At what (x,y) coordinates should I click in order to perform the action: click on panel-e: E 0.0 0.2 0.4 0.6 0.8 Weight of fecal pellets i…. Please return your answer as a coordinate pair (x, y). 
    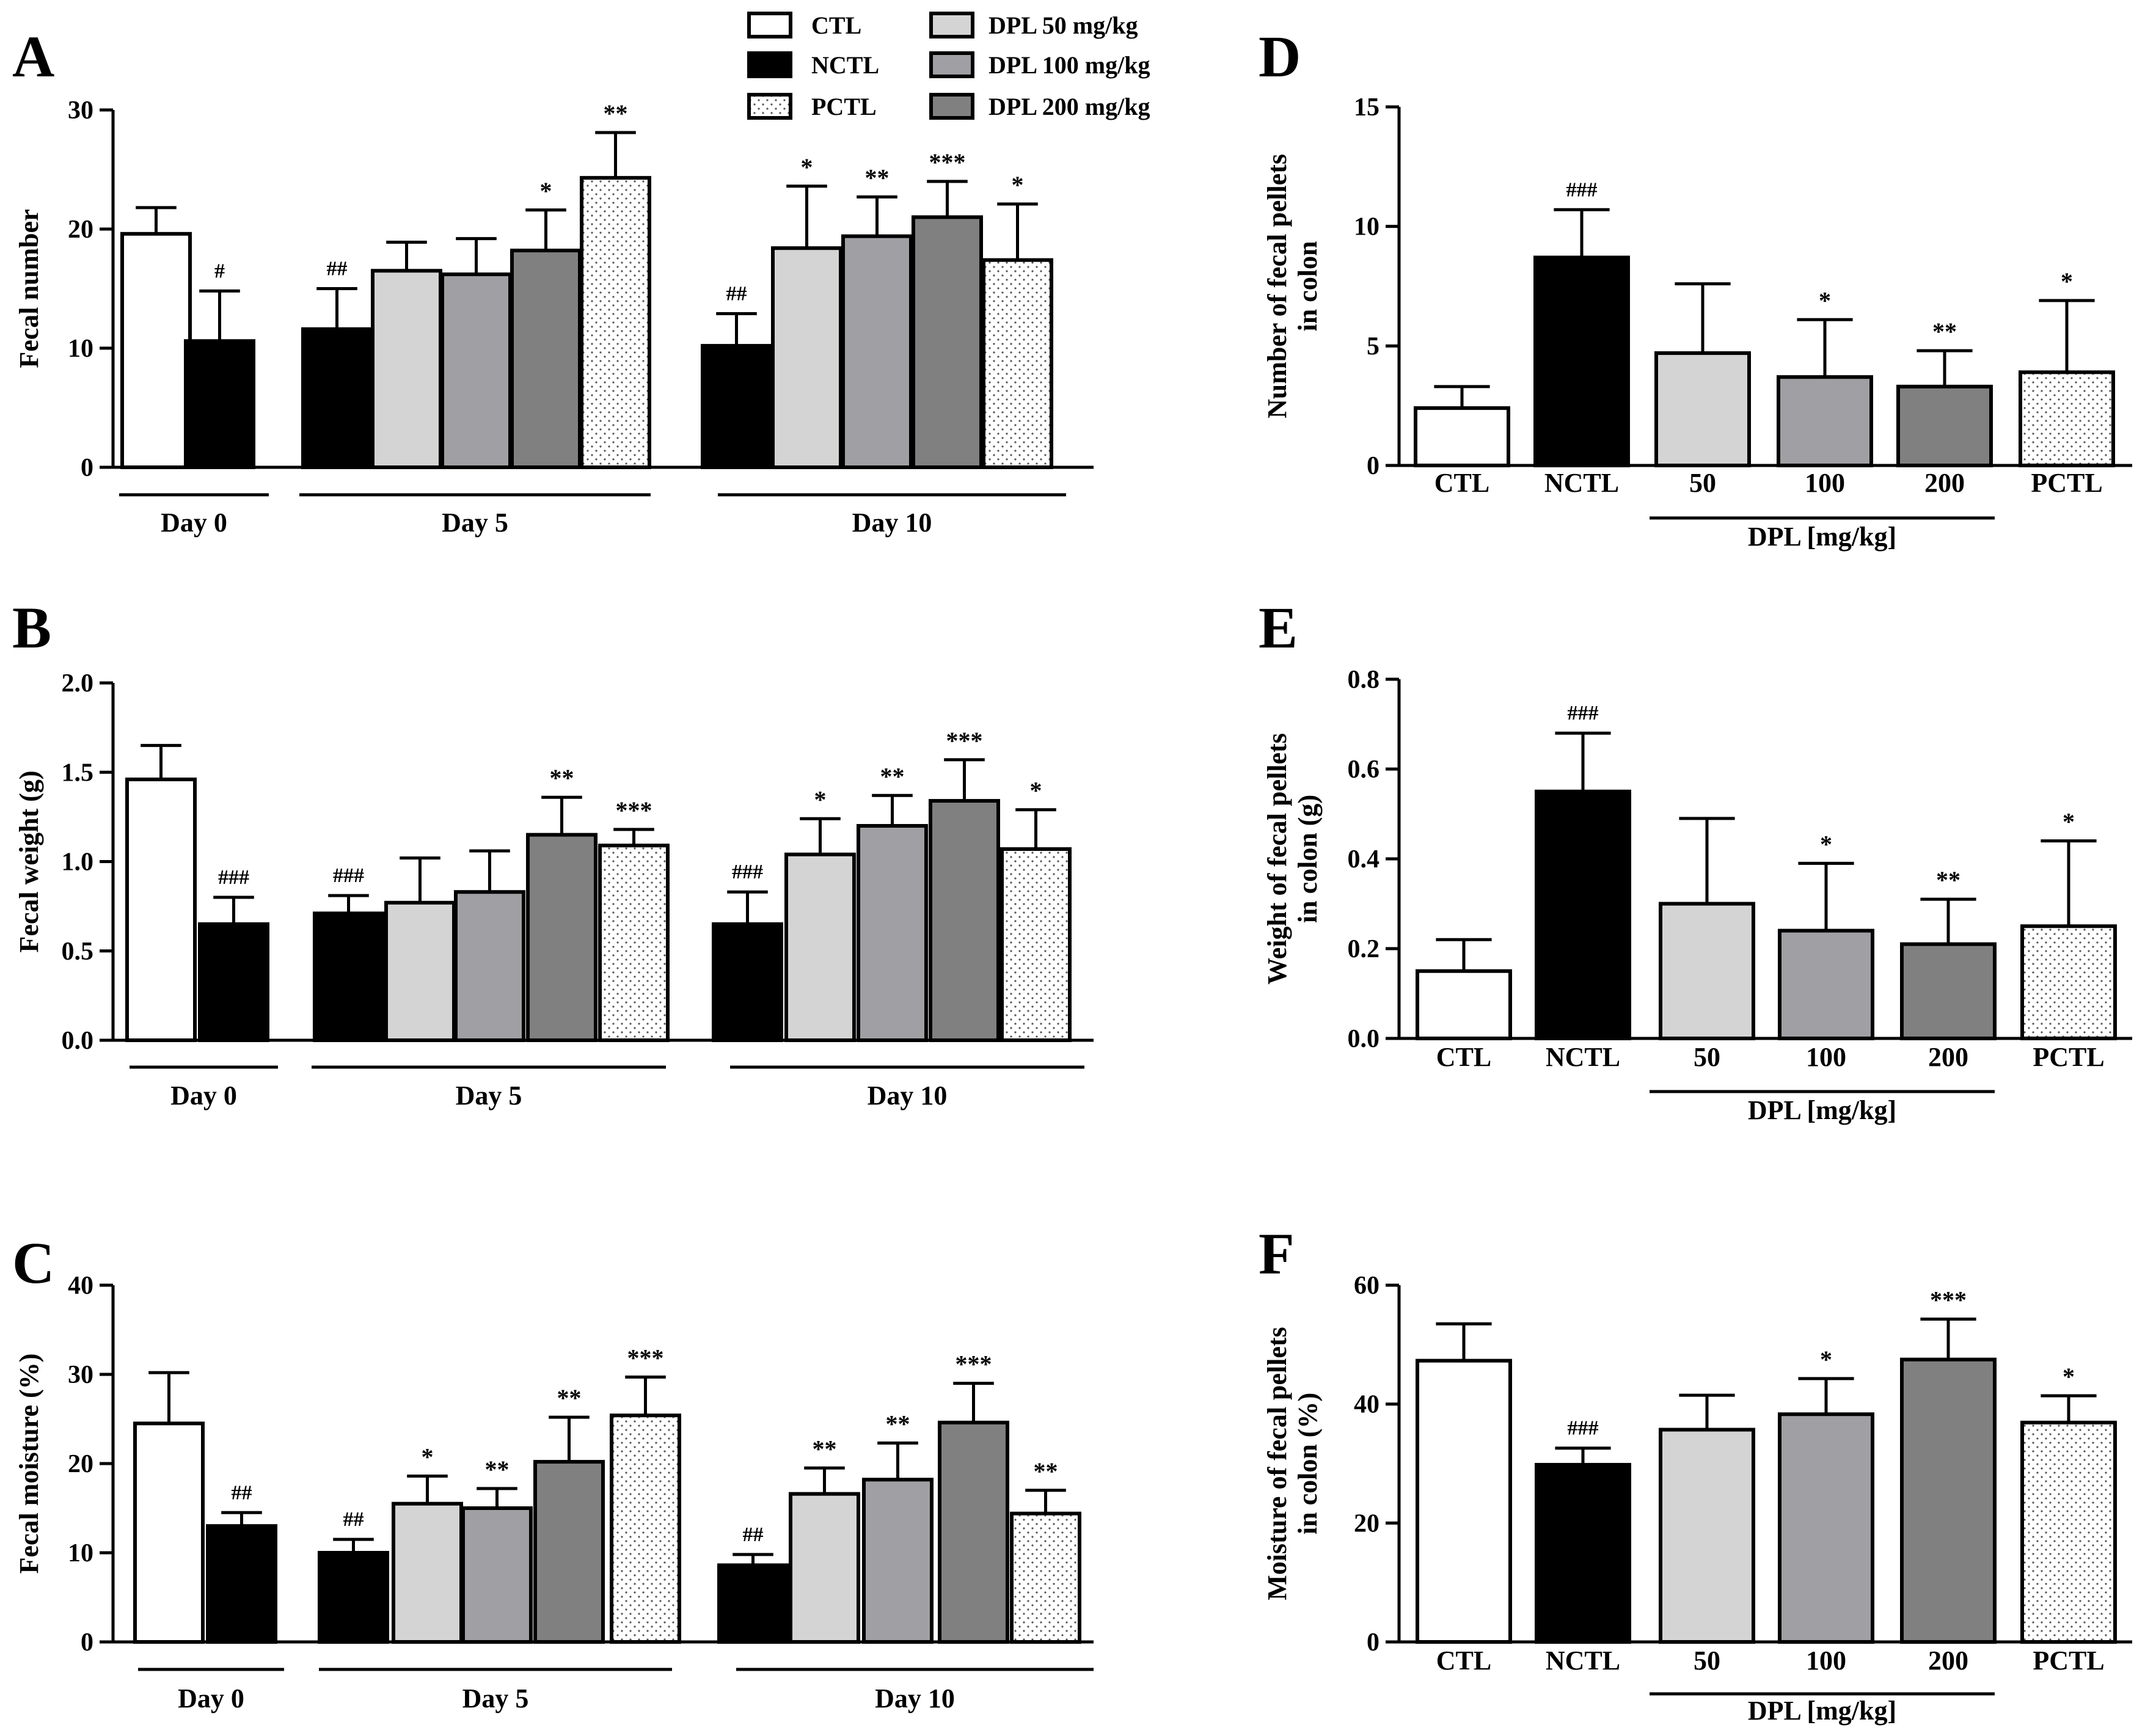
    Looking at the image, I should click on (1695, 860).